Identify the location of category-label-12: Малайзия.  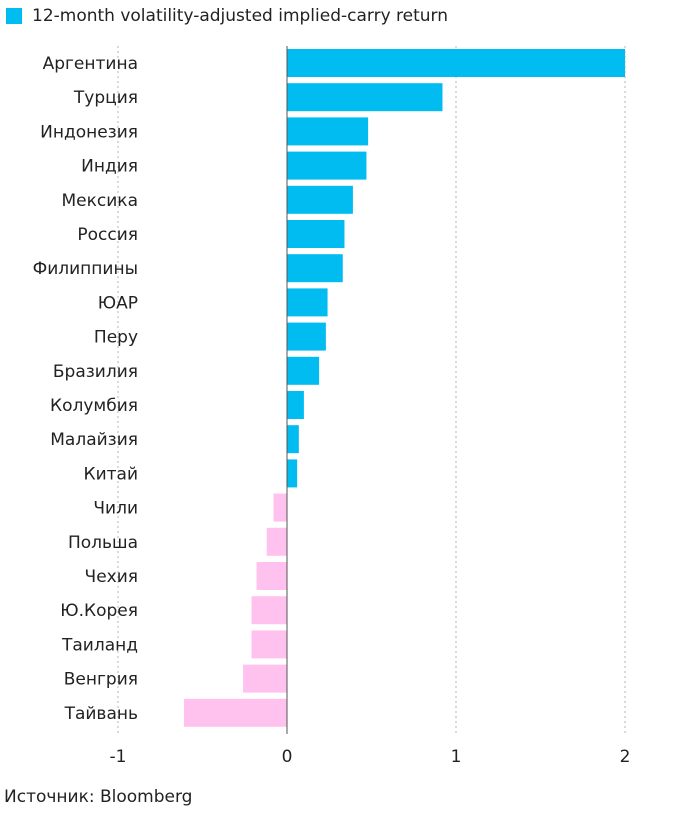
(94, 440).